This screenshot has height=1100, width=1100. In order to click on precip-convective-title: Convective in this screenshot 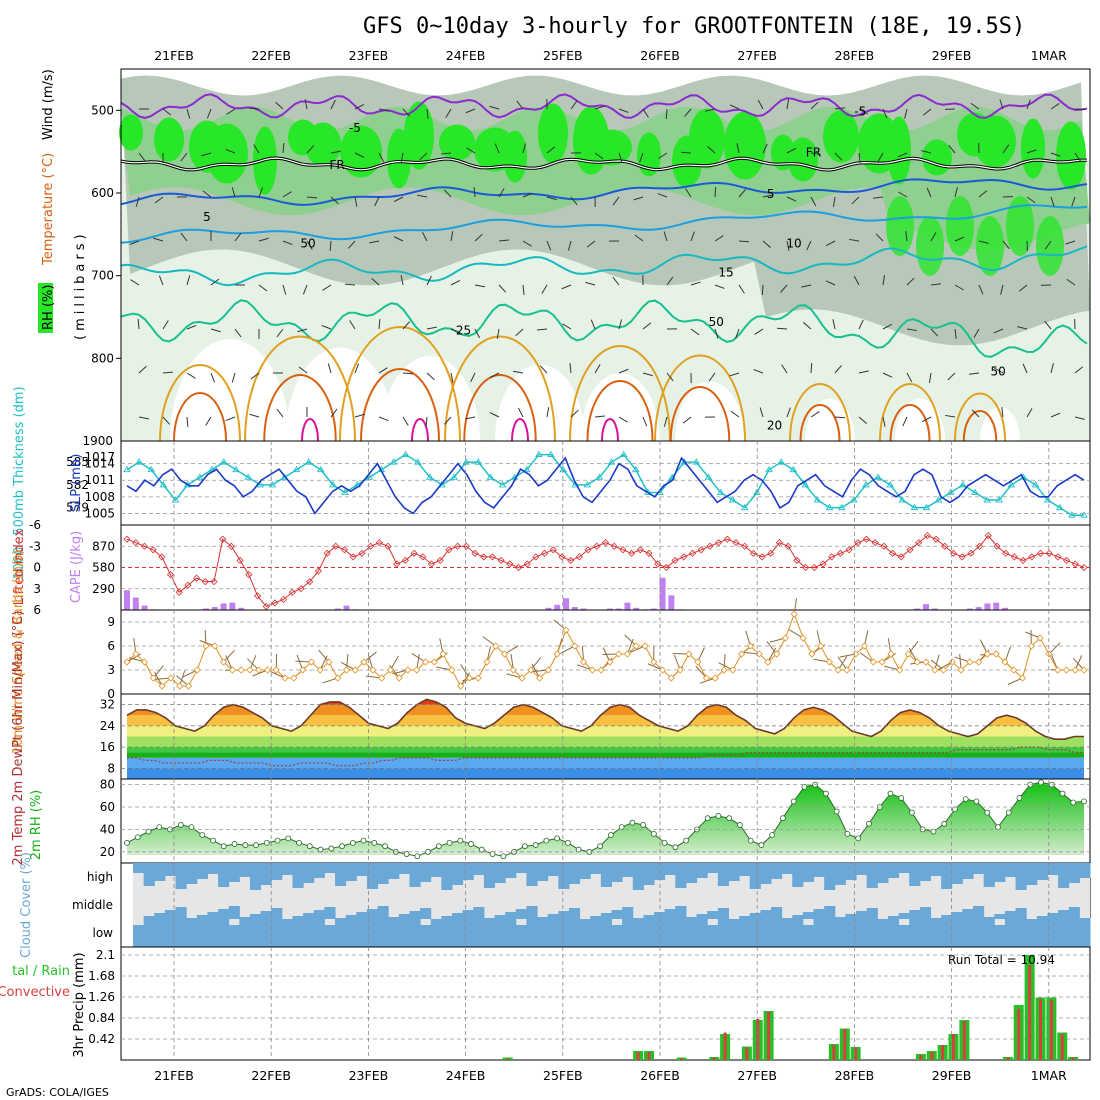, I will do `click(35, 992)`.